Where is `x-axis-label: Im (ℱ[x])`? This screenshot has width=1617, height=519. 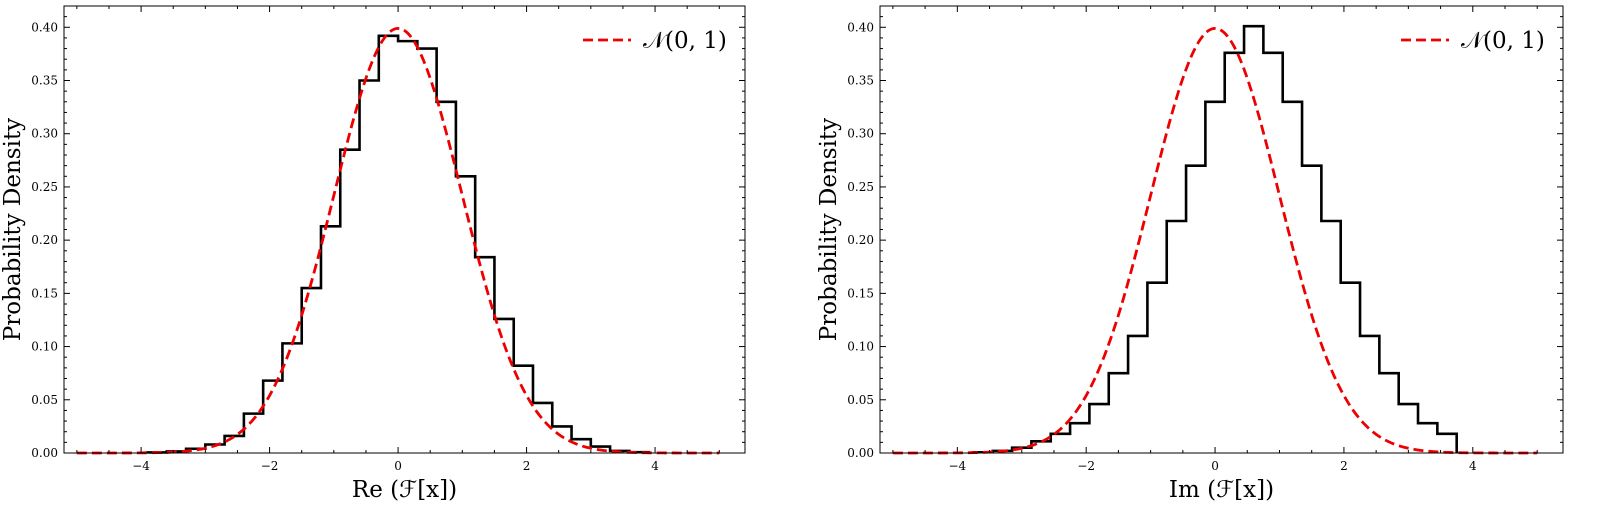
x-axis-label: Im (ℱ[x]) is located at coordinates (1221, 490).